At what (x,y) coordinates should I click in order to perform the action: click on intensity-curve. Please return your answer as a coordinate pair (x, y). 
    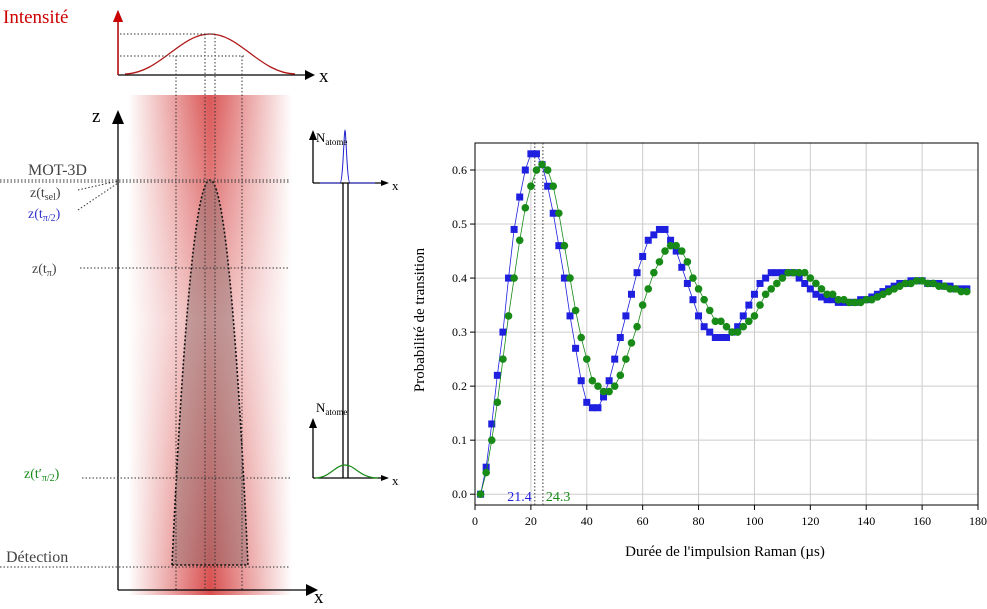
    Looking at the image, I should click on (210, 54).